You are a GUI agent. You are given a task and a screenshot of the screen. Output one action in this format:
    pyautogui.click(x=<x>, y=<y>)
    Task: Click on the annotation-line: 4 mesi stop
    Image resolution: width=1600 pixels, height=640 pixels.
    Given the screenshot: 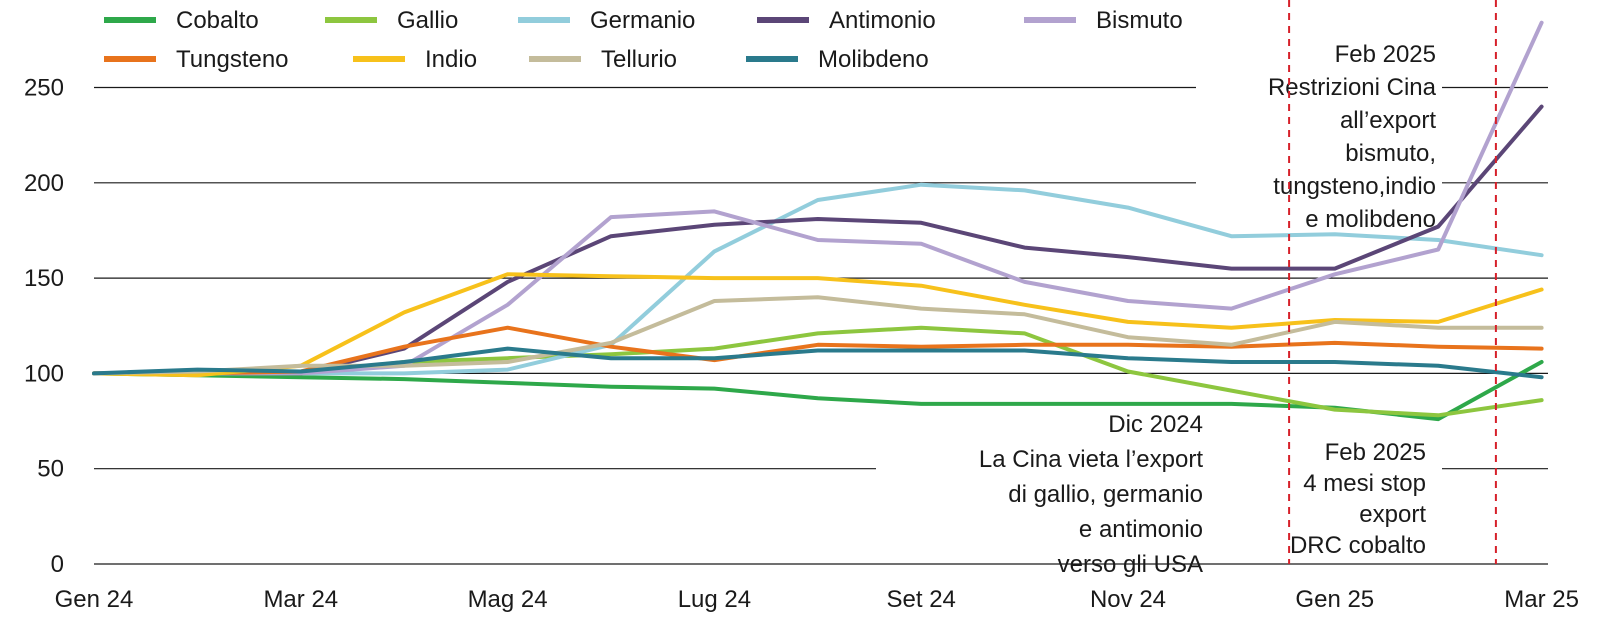 What is the action you would take?
    pyautogui.click(x=1364, y=483)
    